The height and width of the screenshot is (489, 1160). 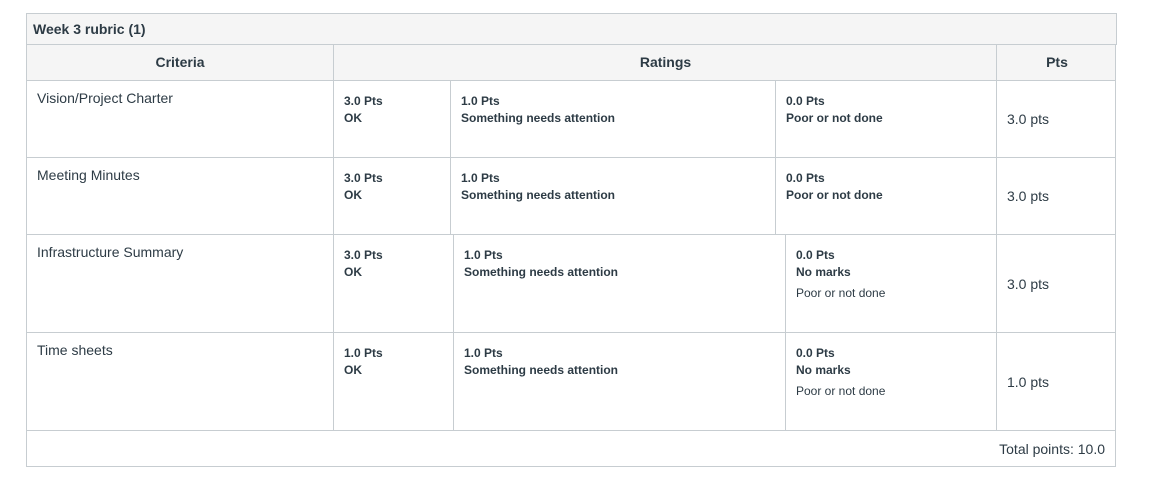 What do you see at coordinates (665, 62) in the screenshot?
I see `ratings-header: Ratings` at bounding box center [665, 62].